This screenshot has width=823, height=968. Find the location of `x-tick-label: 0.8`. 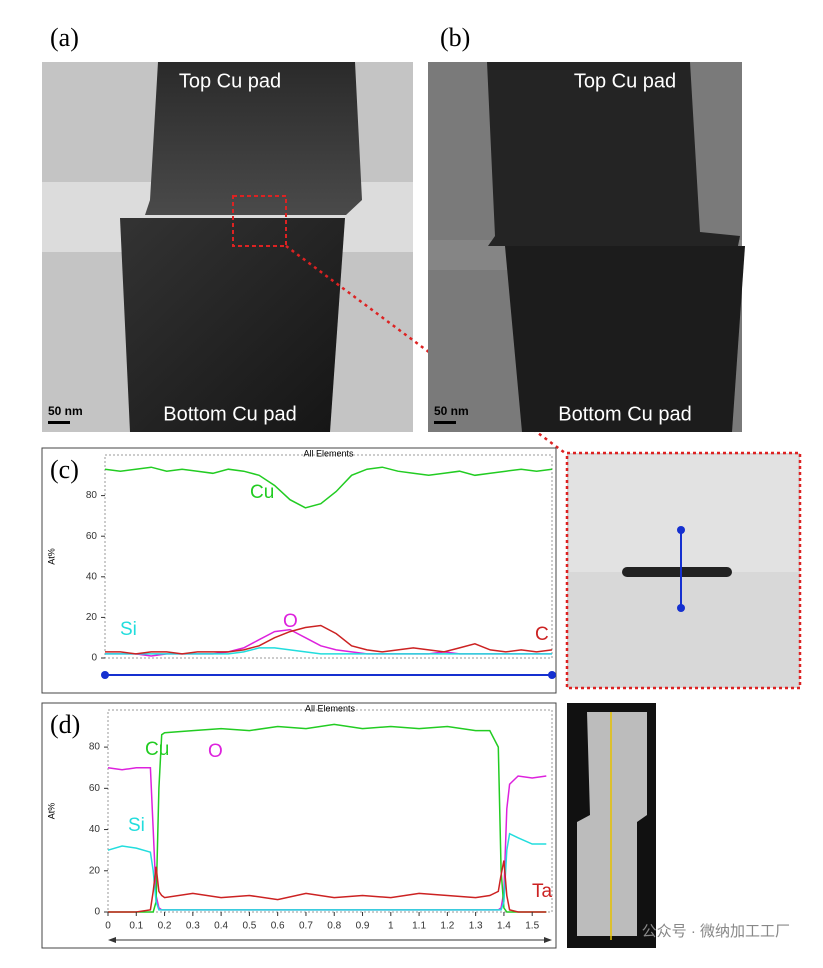

x-tick-label: 0.8 is located at coordinates (334, 926).